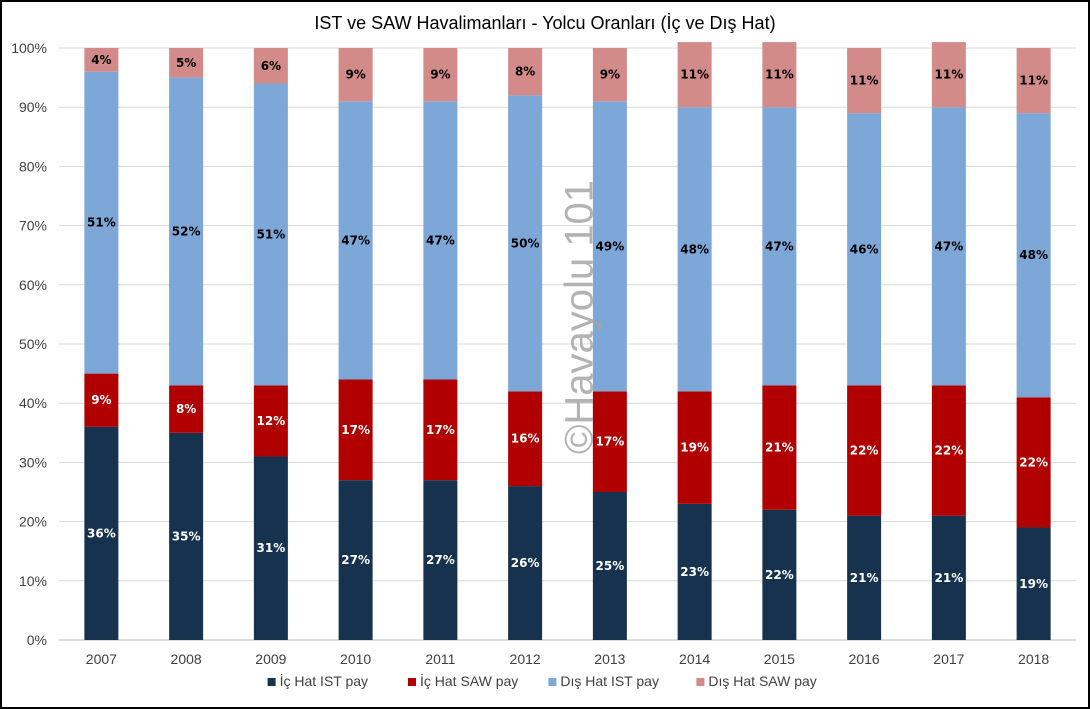 This screenshot has height=709, width=1090. What do you see at coordinates (33, 522) in the screenshot?
I see `y-tick-label: 20%` at bounding box center [33, 522].